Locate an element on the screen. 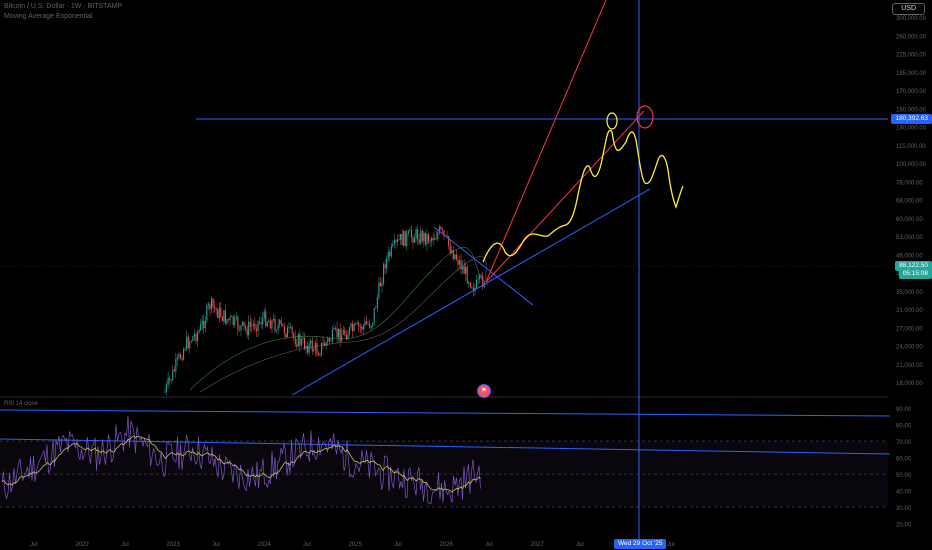 This screenshot has height=550, width=932. steep-target-line is located at coordinates (546, 141).